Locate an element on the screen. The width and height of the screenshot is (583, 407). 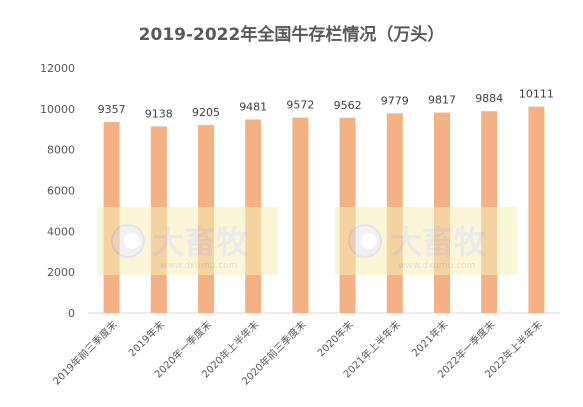
x-tick-label: 2020年末 is located at coordinates (334, 338).